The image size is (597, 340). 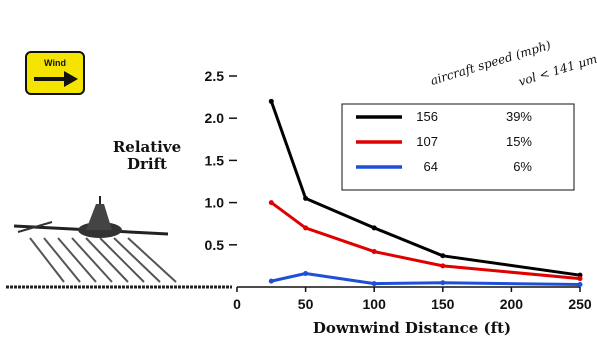 What do you see at coordinates (444, 141) in the screenshot?
I see `legend-rows: 156 39% 107 15% 64 6%` at bounding box center [444, 141].